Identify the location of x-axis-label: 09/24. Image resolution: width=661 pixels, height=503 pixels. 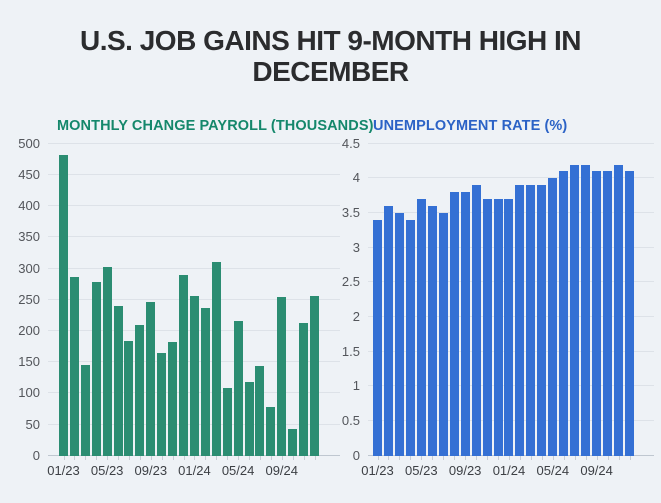
(596, 470).